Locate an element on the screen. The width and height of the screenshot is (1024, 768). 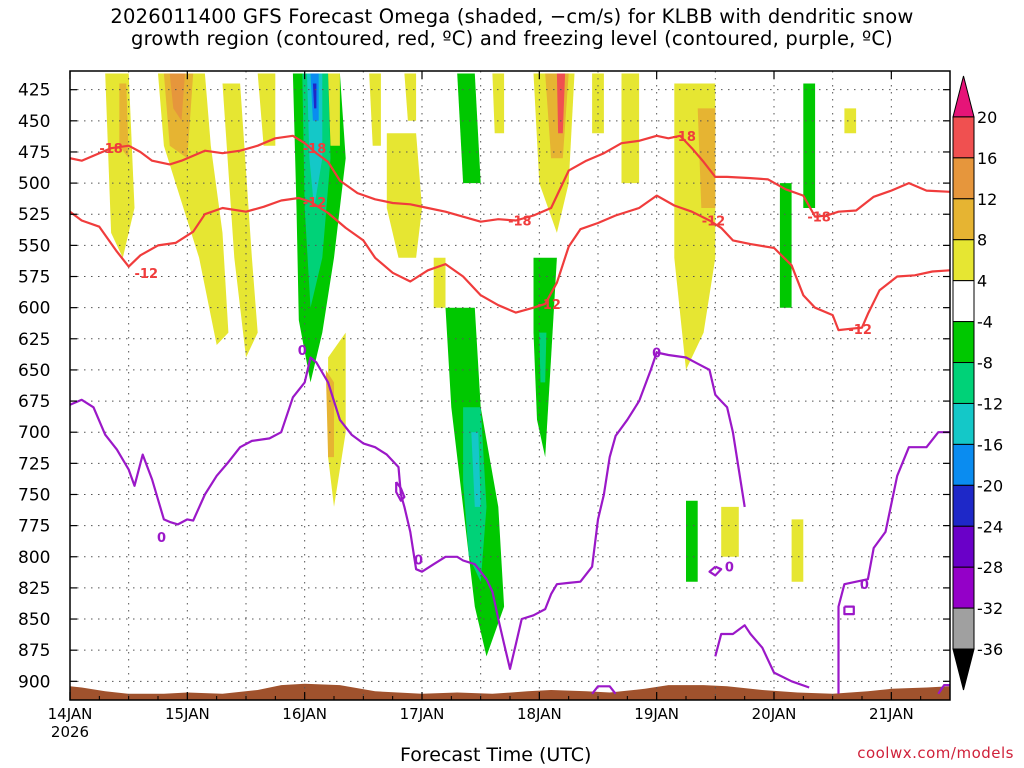
site-credit: coolwx.com/models is located at coordinates (935, 753).